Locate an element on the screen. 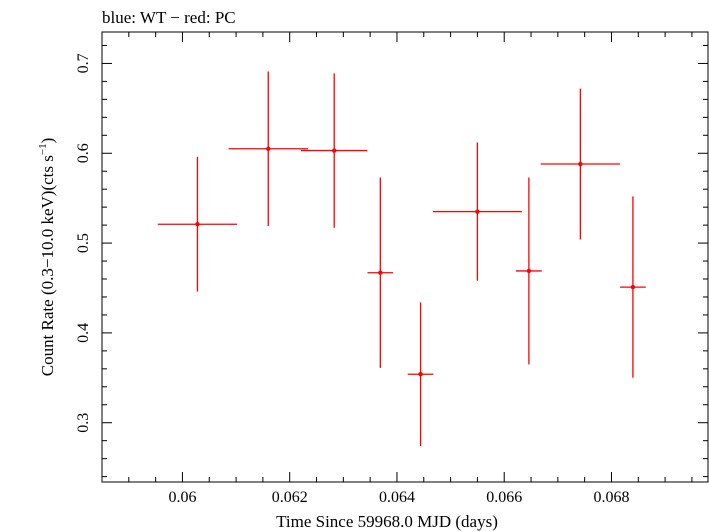  y-axis-label-main: Count Rate (0.3−10.0 keV)(cts s is located at coordinates (47, 265).